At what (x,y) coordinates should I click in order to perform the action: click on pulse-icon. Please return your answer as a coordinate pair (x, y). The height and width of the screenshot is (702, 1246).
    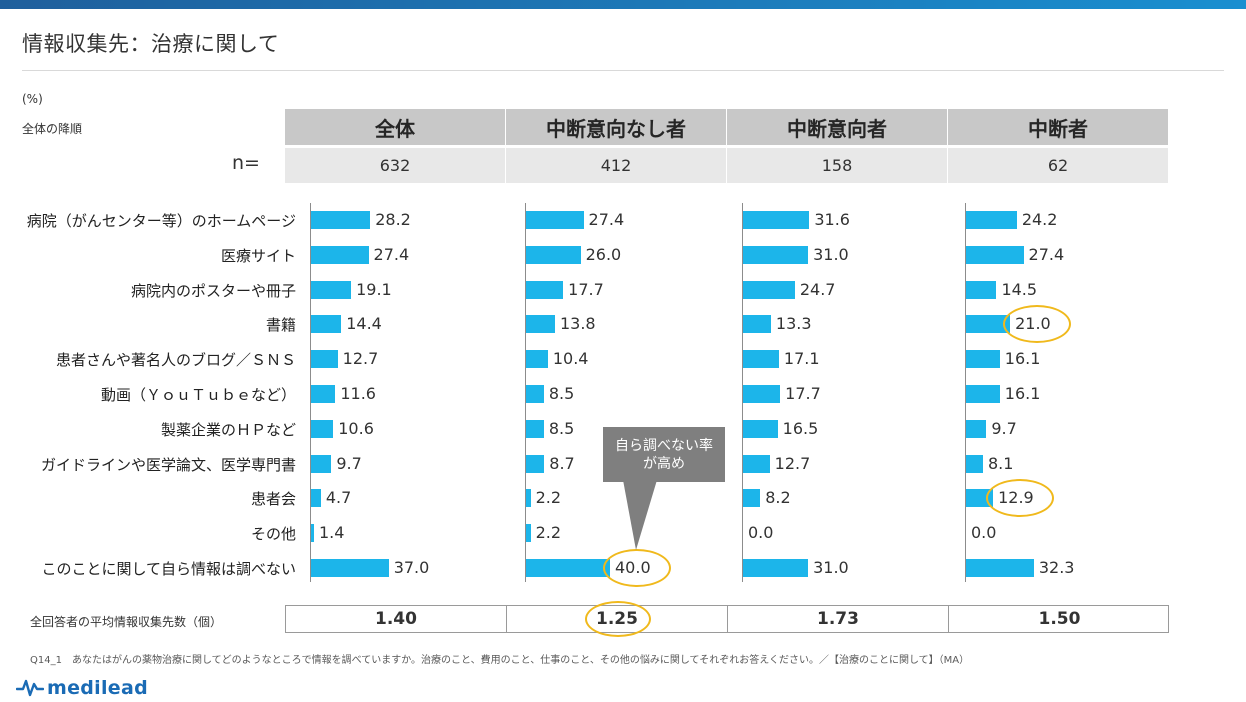
    Looking at the image, I should click on (30, 688).